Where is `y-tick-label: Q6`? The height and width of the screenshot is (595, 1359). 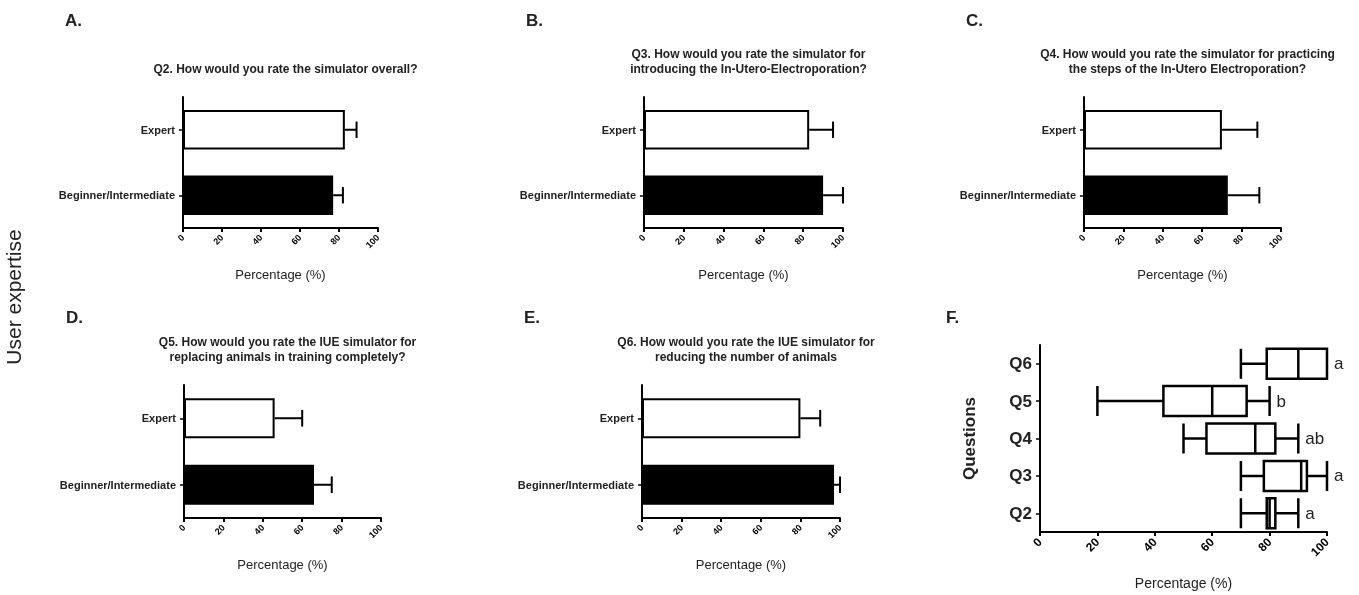 y-tick-label: Q6 is located at coordinates (1020, 364).